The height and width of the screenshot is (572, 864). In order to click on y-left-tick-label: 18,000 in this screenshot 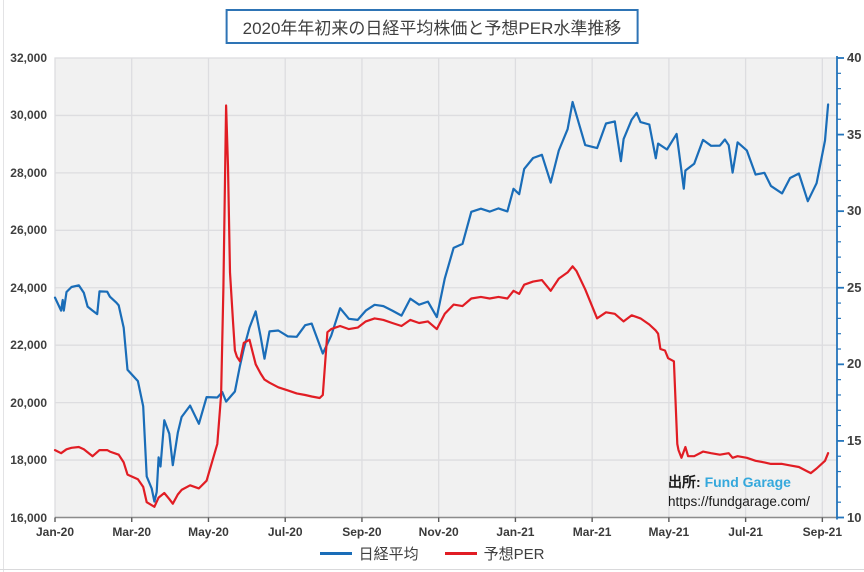, I will do `click(28, 460)`.